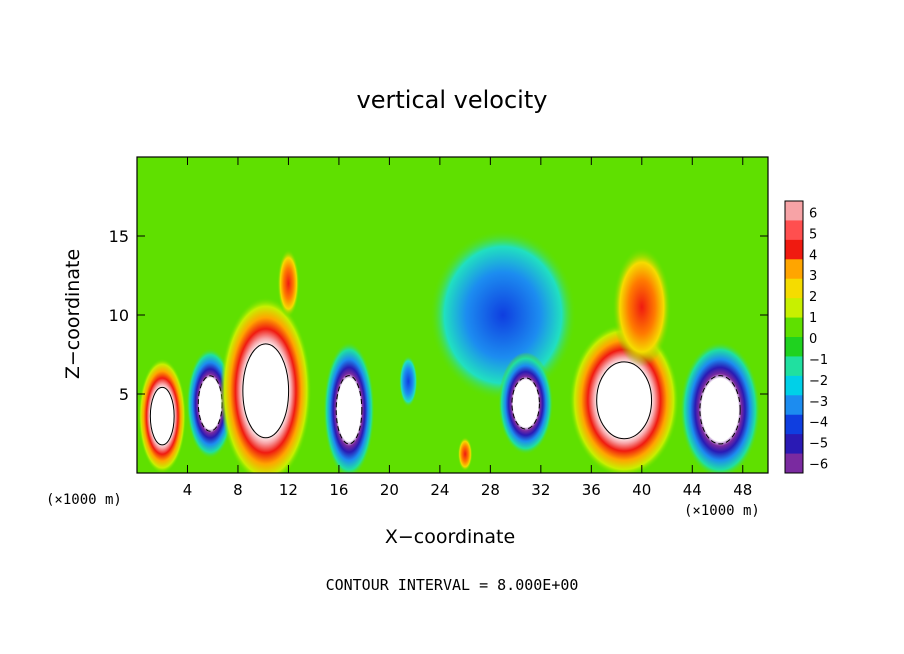 The width and height of the screenshot is (904, 654). Describe the element at coordinates (813, 297) in the screenshot. I see `colorbar-label: 2` at that location.